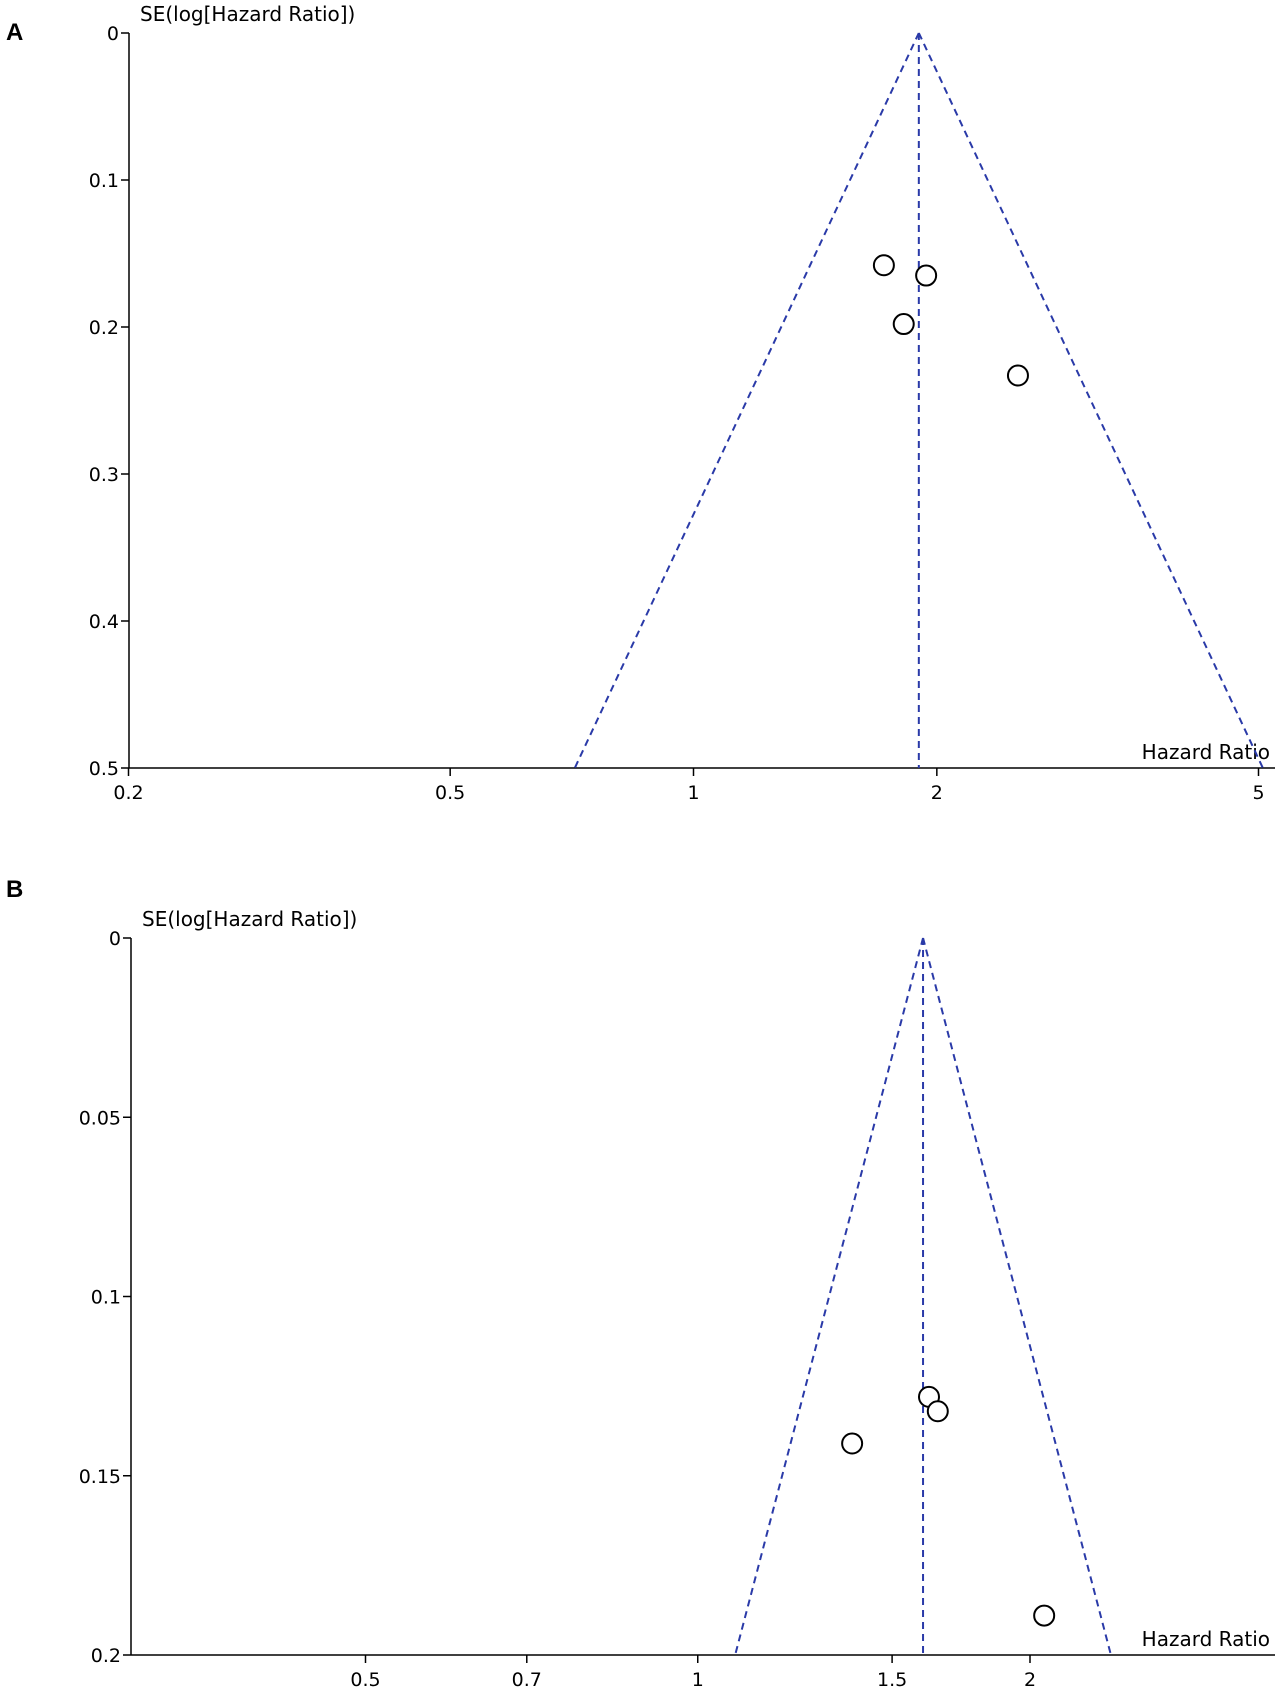  I want to click on panel-label: A, so click(14, 32).